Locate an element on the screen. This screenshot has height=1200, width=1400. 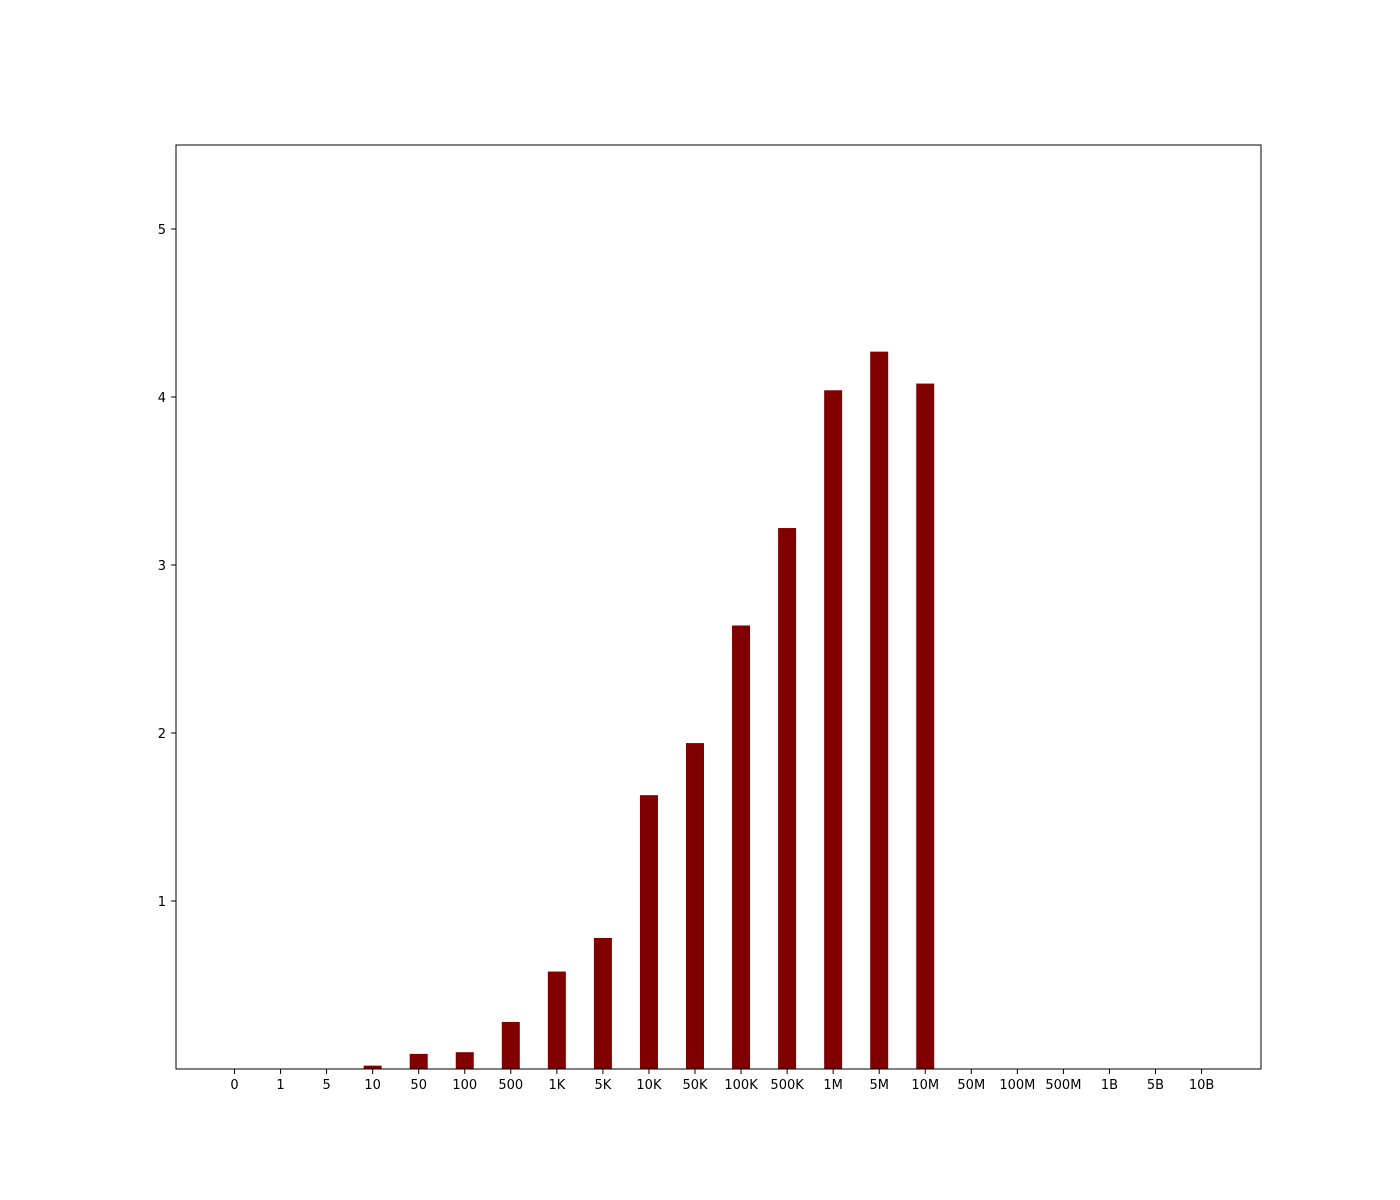
y-tick-label: 3 is located at coordinates (162, 566).